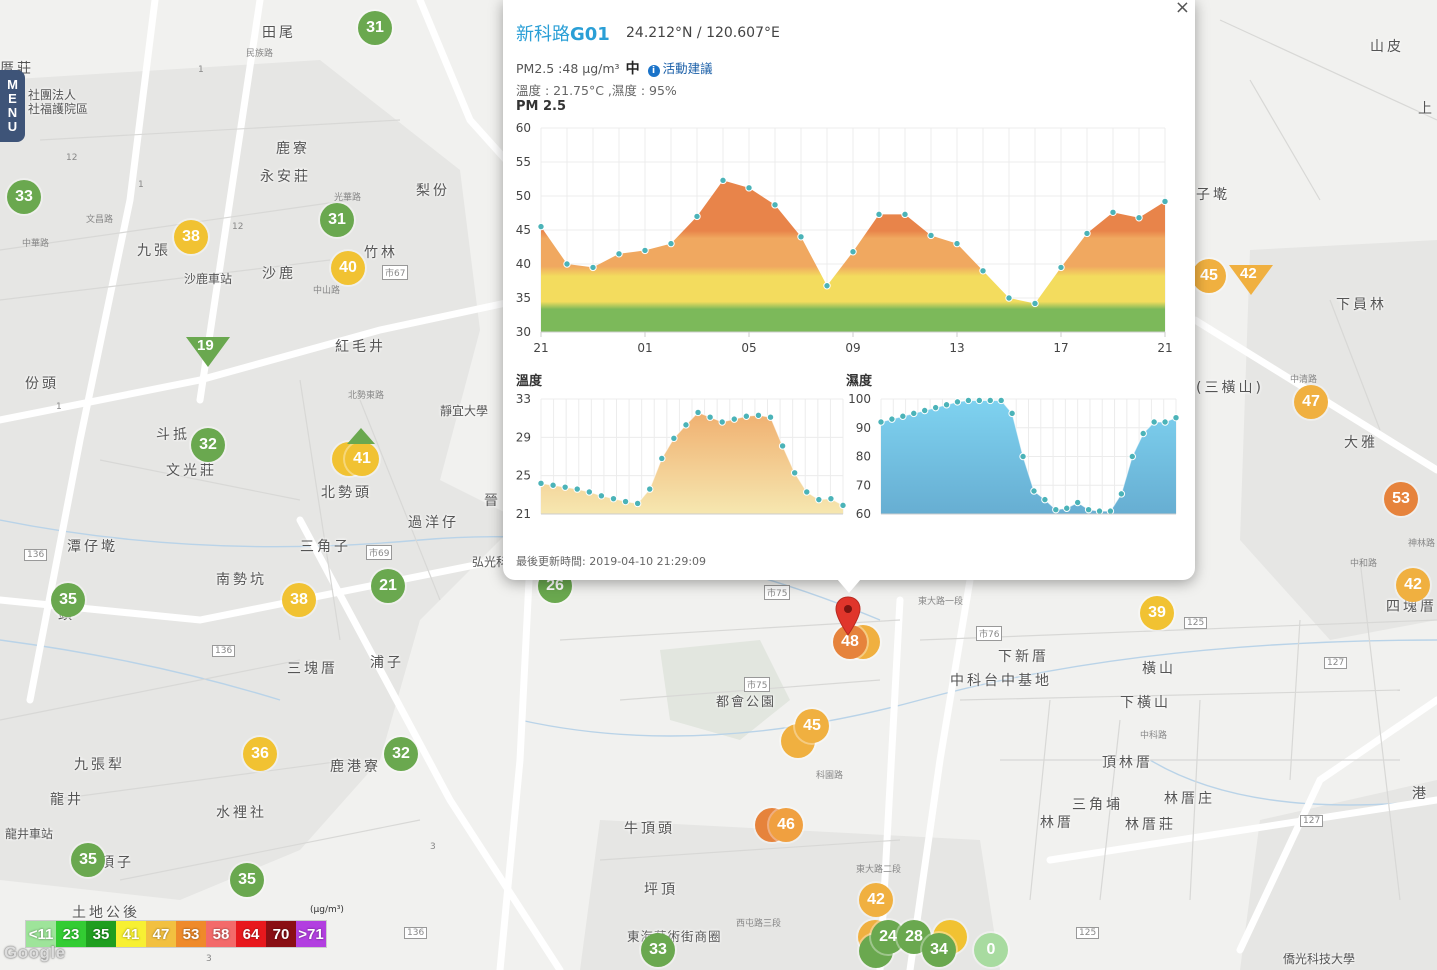 The image size is (1437, 970). What do you see at coordinates (1311, 402) in the screenshot?
I see `aqi-station-marker: 47` at bounding box center [1311, 402].